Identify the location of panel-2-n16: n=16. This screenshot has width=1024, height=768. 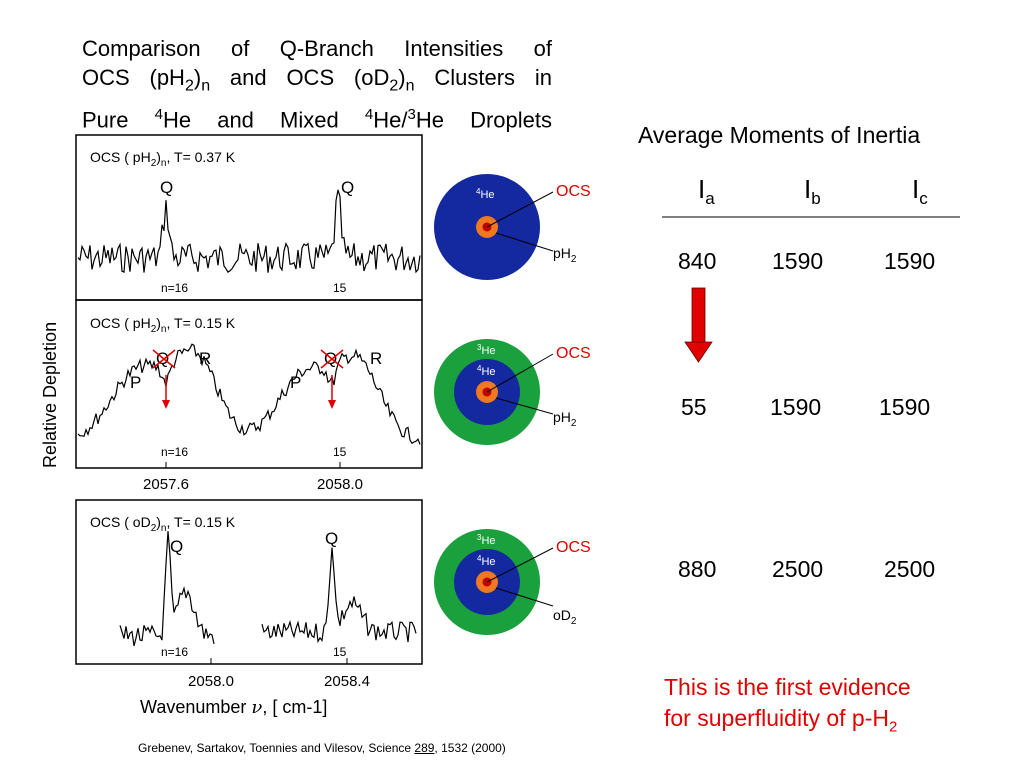
(174, 452).